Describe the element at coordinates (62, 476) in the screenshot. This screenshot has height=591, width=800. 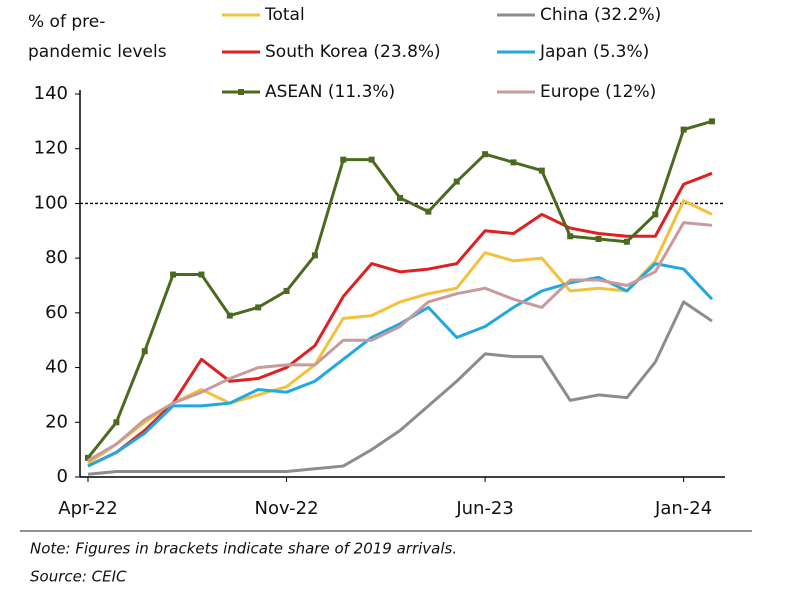
I see `y-tick-label: 0` at that location.